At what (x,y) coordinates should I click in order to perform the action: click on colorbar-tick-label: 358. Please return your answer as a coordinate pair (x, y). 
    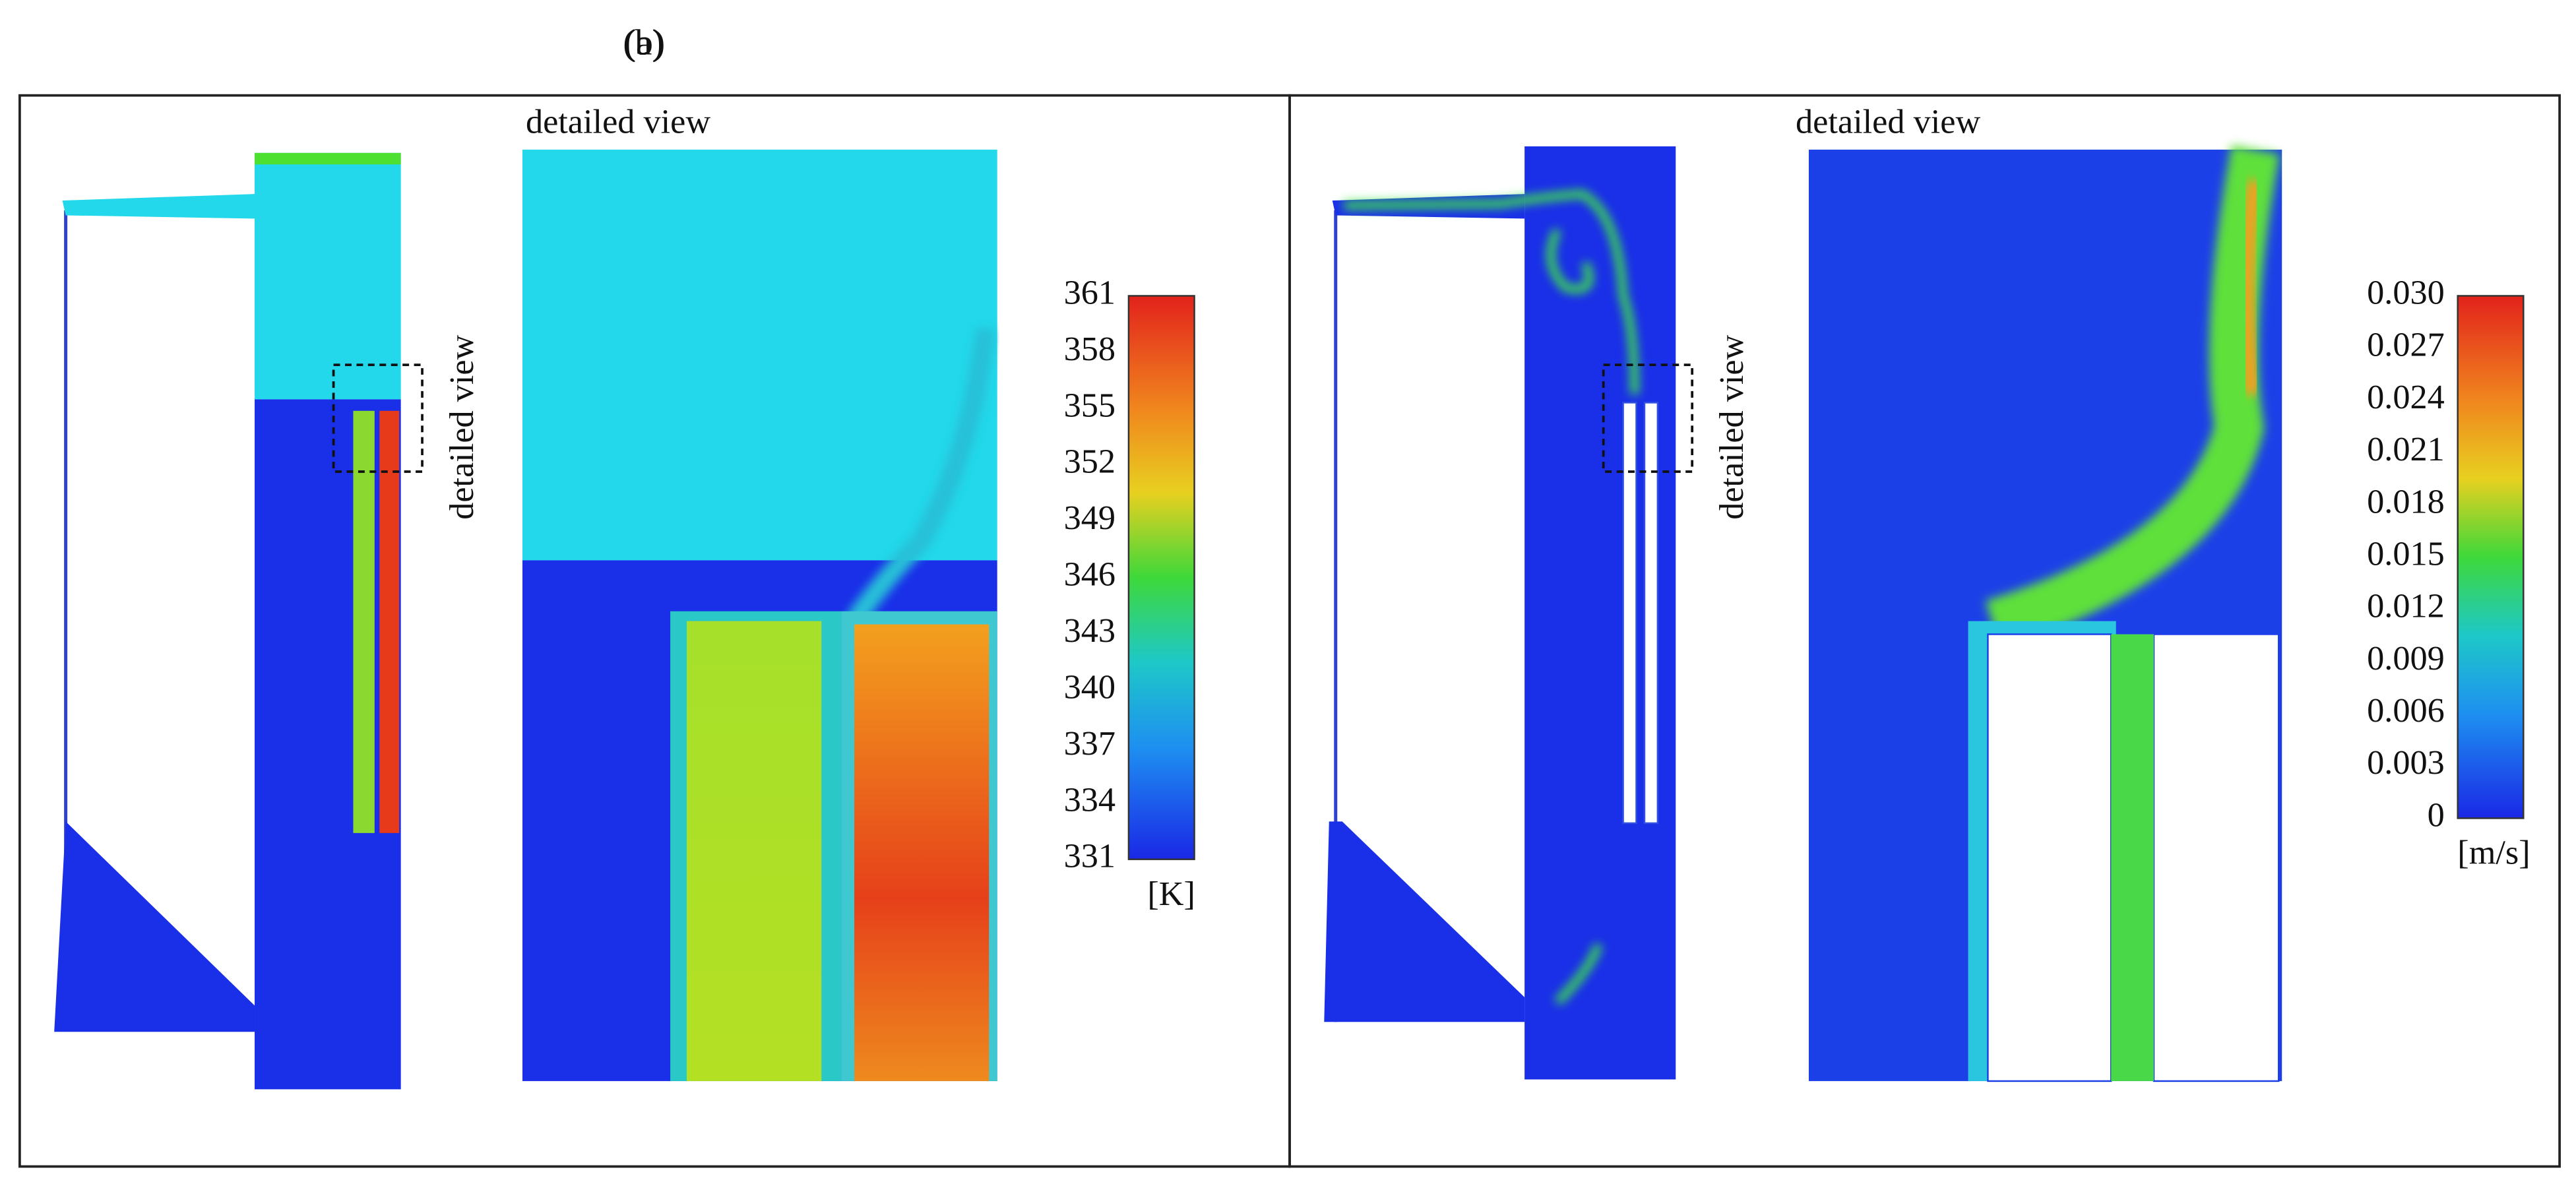
    Looking at the image, I should click on (1089, 349).